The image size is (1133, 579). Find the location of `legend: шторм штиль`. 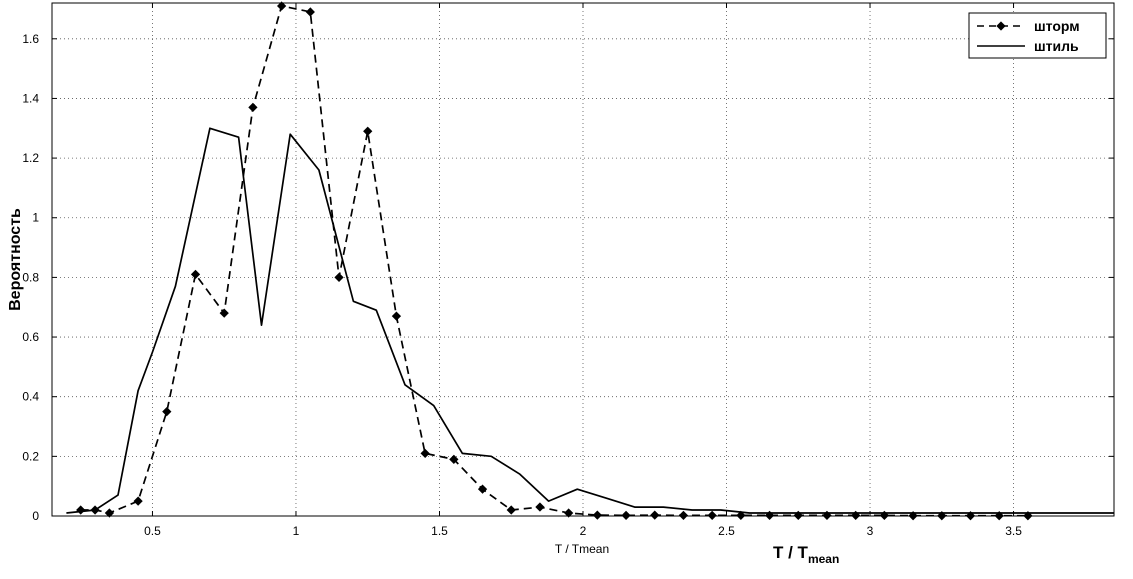

legend: шторм штиль is located at coordinates (1037, 35).